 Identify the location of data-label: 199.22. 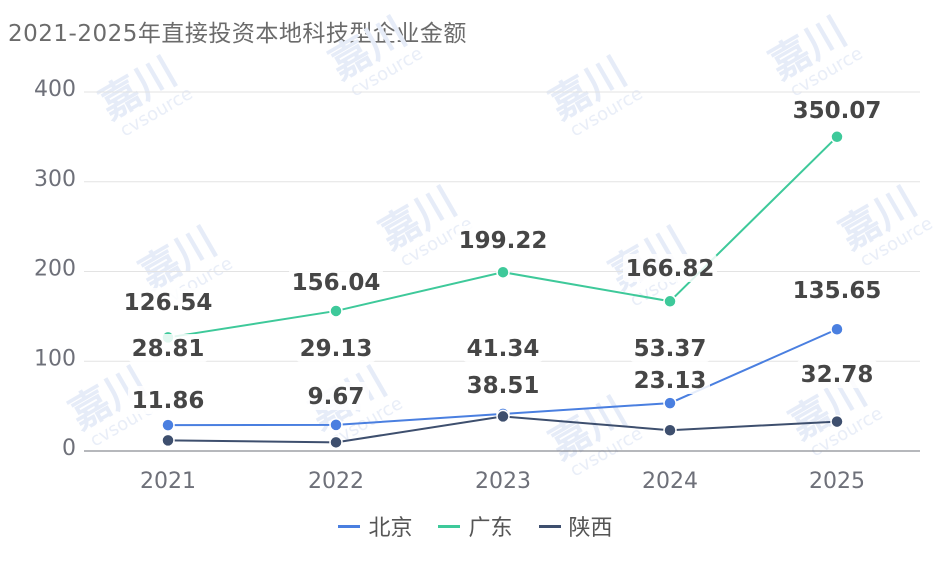
(503, 241).